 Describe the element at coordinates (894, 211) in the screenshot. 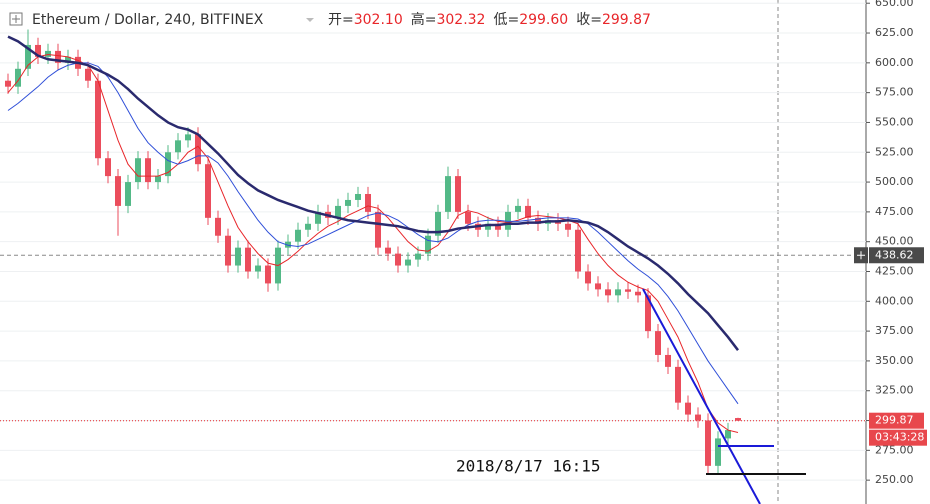

I see `y-tick-label: 475.00` at that location.